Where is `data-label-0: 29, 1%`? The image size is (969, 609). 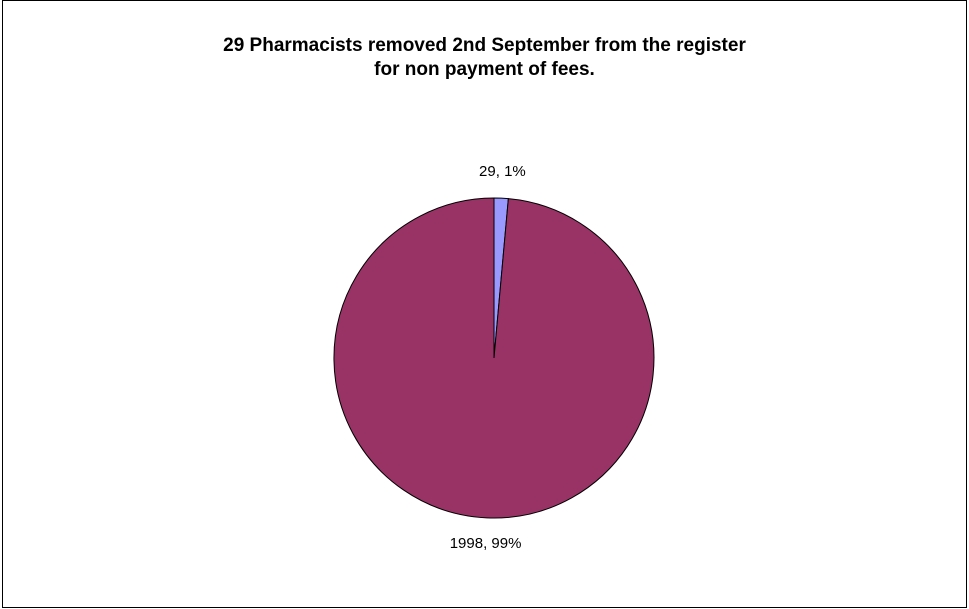
data-label-0: 29, 1% is located at coordinates (502, 171).